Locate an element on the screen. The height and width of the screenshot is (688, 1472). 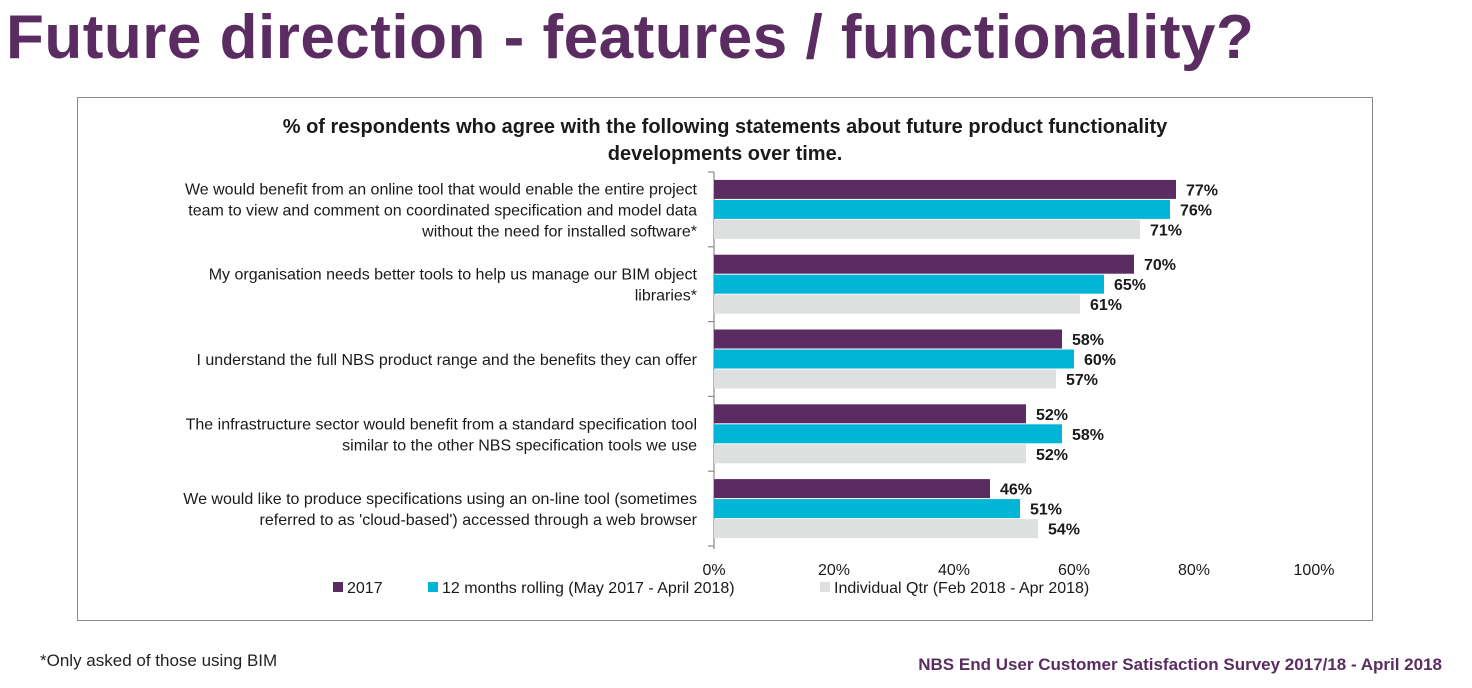
category-label: libraries* is located at coordinates (666, 296).